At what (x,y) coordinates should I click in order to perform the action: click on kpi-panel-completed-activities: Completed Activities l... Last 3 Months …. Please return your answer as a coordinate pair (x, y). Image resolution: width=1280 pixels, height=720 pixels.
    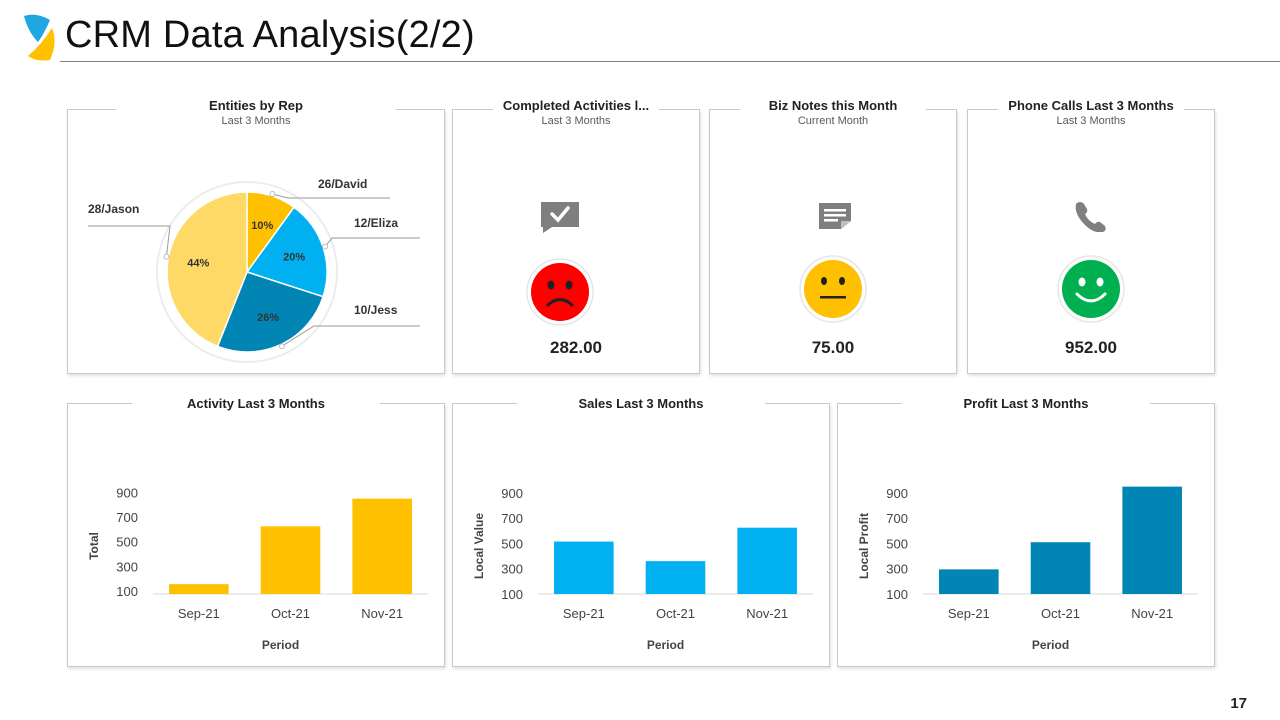
    Looking at the image, I should click on (576, 236).